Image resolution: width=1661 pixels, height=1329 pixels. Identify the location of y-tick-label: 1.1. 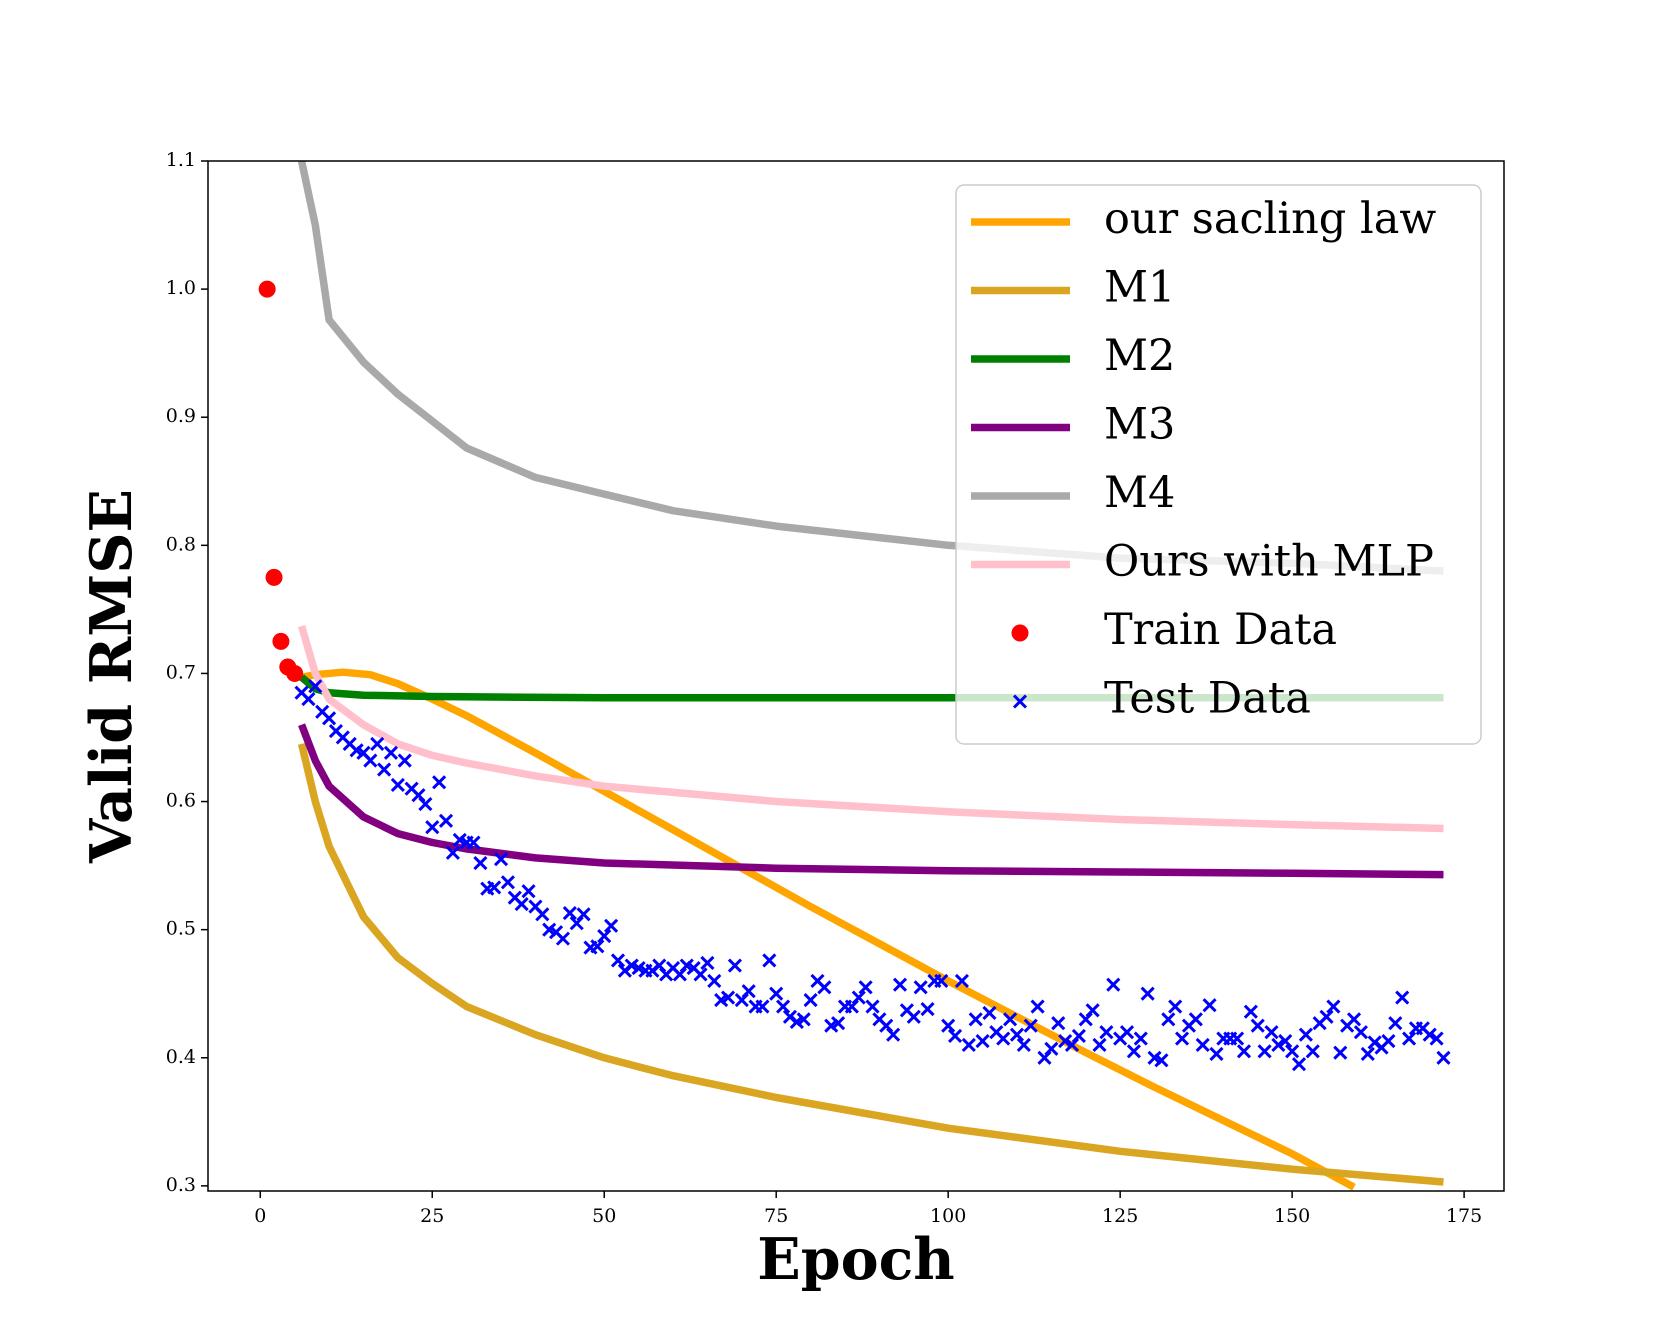
(181, 160).